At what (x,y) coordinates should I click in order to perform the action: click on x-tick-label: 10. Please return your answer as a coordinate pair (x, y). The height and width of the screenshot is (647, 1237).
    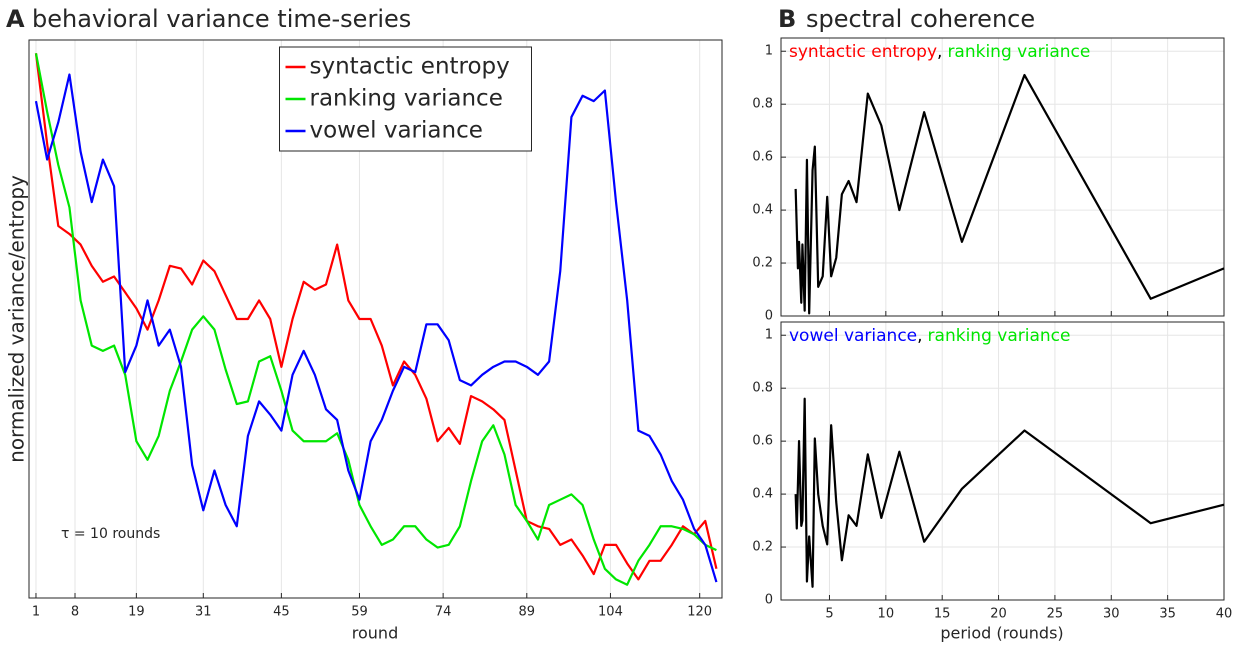
    Looking at the image, I should click on (886, 614).